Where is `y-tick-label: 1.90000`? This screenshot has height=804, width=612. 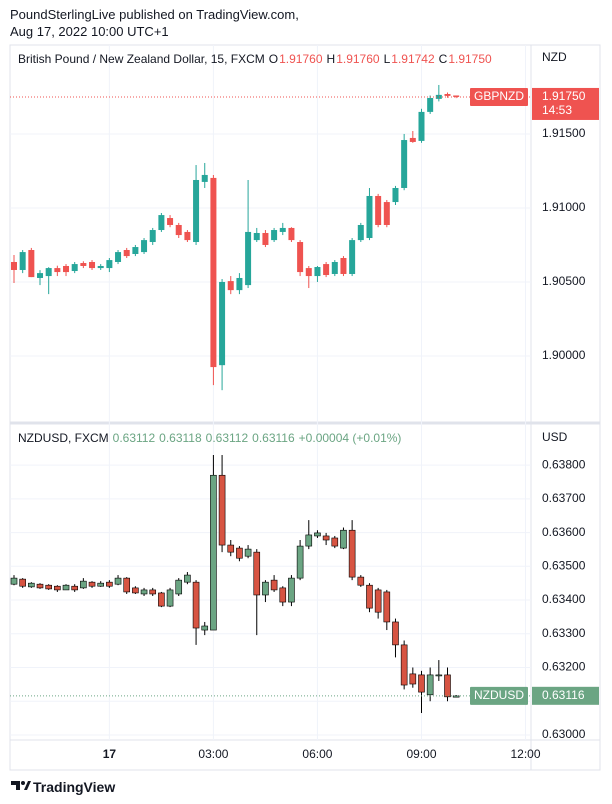
y-tick-label: 1.90000 is located at coordinates (564, 355).